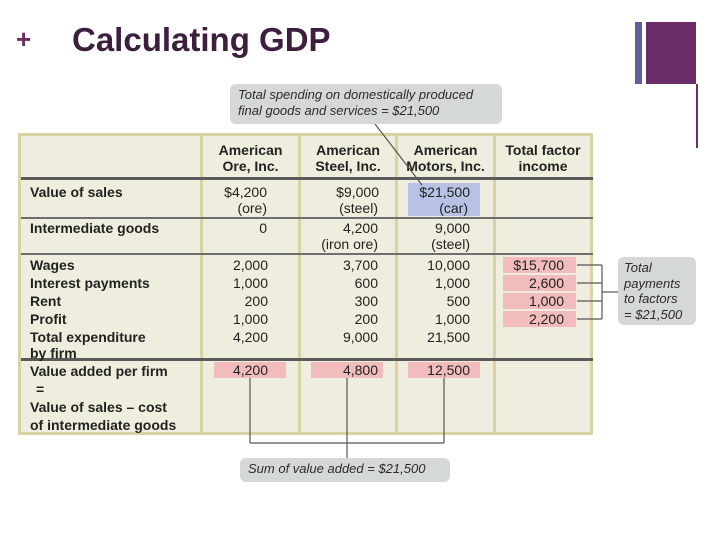  I want to click on cell-profit-total: 2,200, so click(546, 319).